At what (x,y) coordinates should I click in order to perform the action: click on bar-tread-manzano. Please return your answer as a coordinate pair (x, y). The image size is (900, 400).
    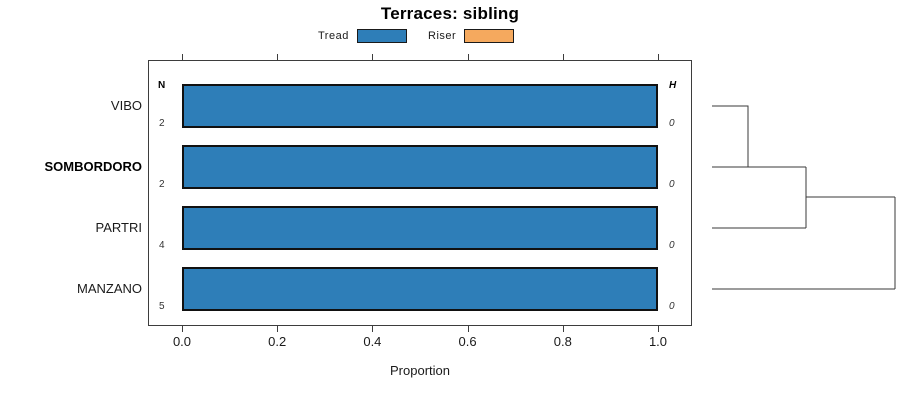
    Looking at the image, I should click on (420, 289).